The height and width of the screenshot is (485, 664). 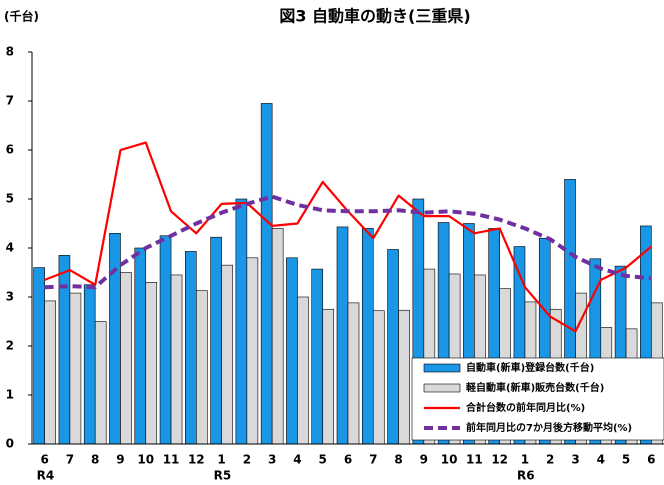 What do you see at coordinates (10, 199) in the screenshot?
I see `y-tick-label: 5` at bounding box center [10, 199].